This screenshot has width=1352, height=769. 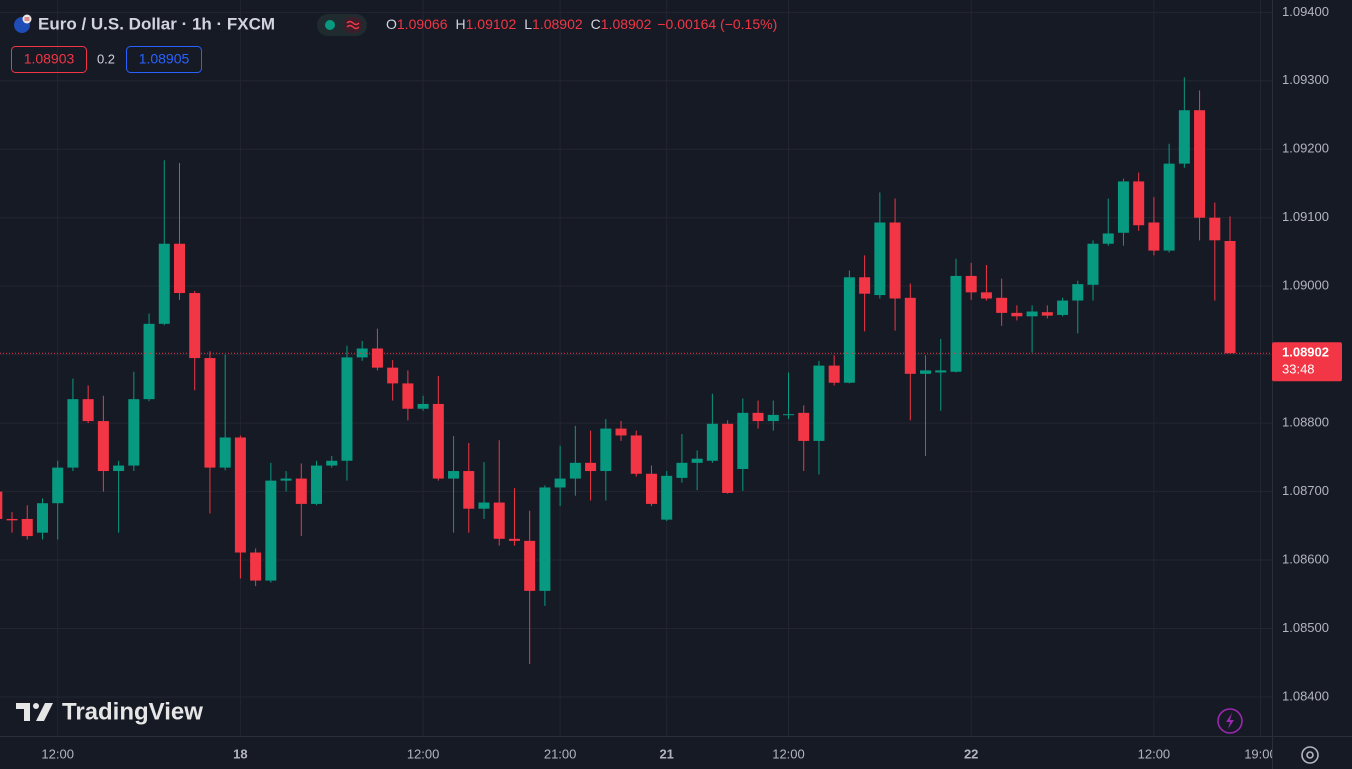 I want to click on ohlc-key: H, so click(x=461, y=24).